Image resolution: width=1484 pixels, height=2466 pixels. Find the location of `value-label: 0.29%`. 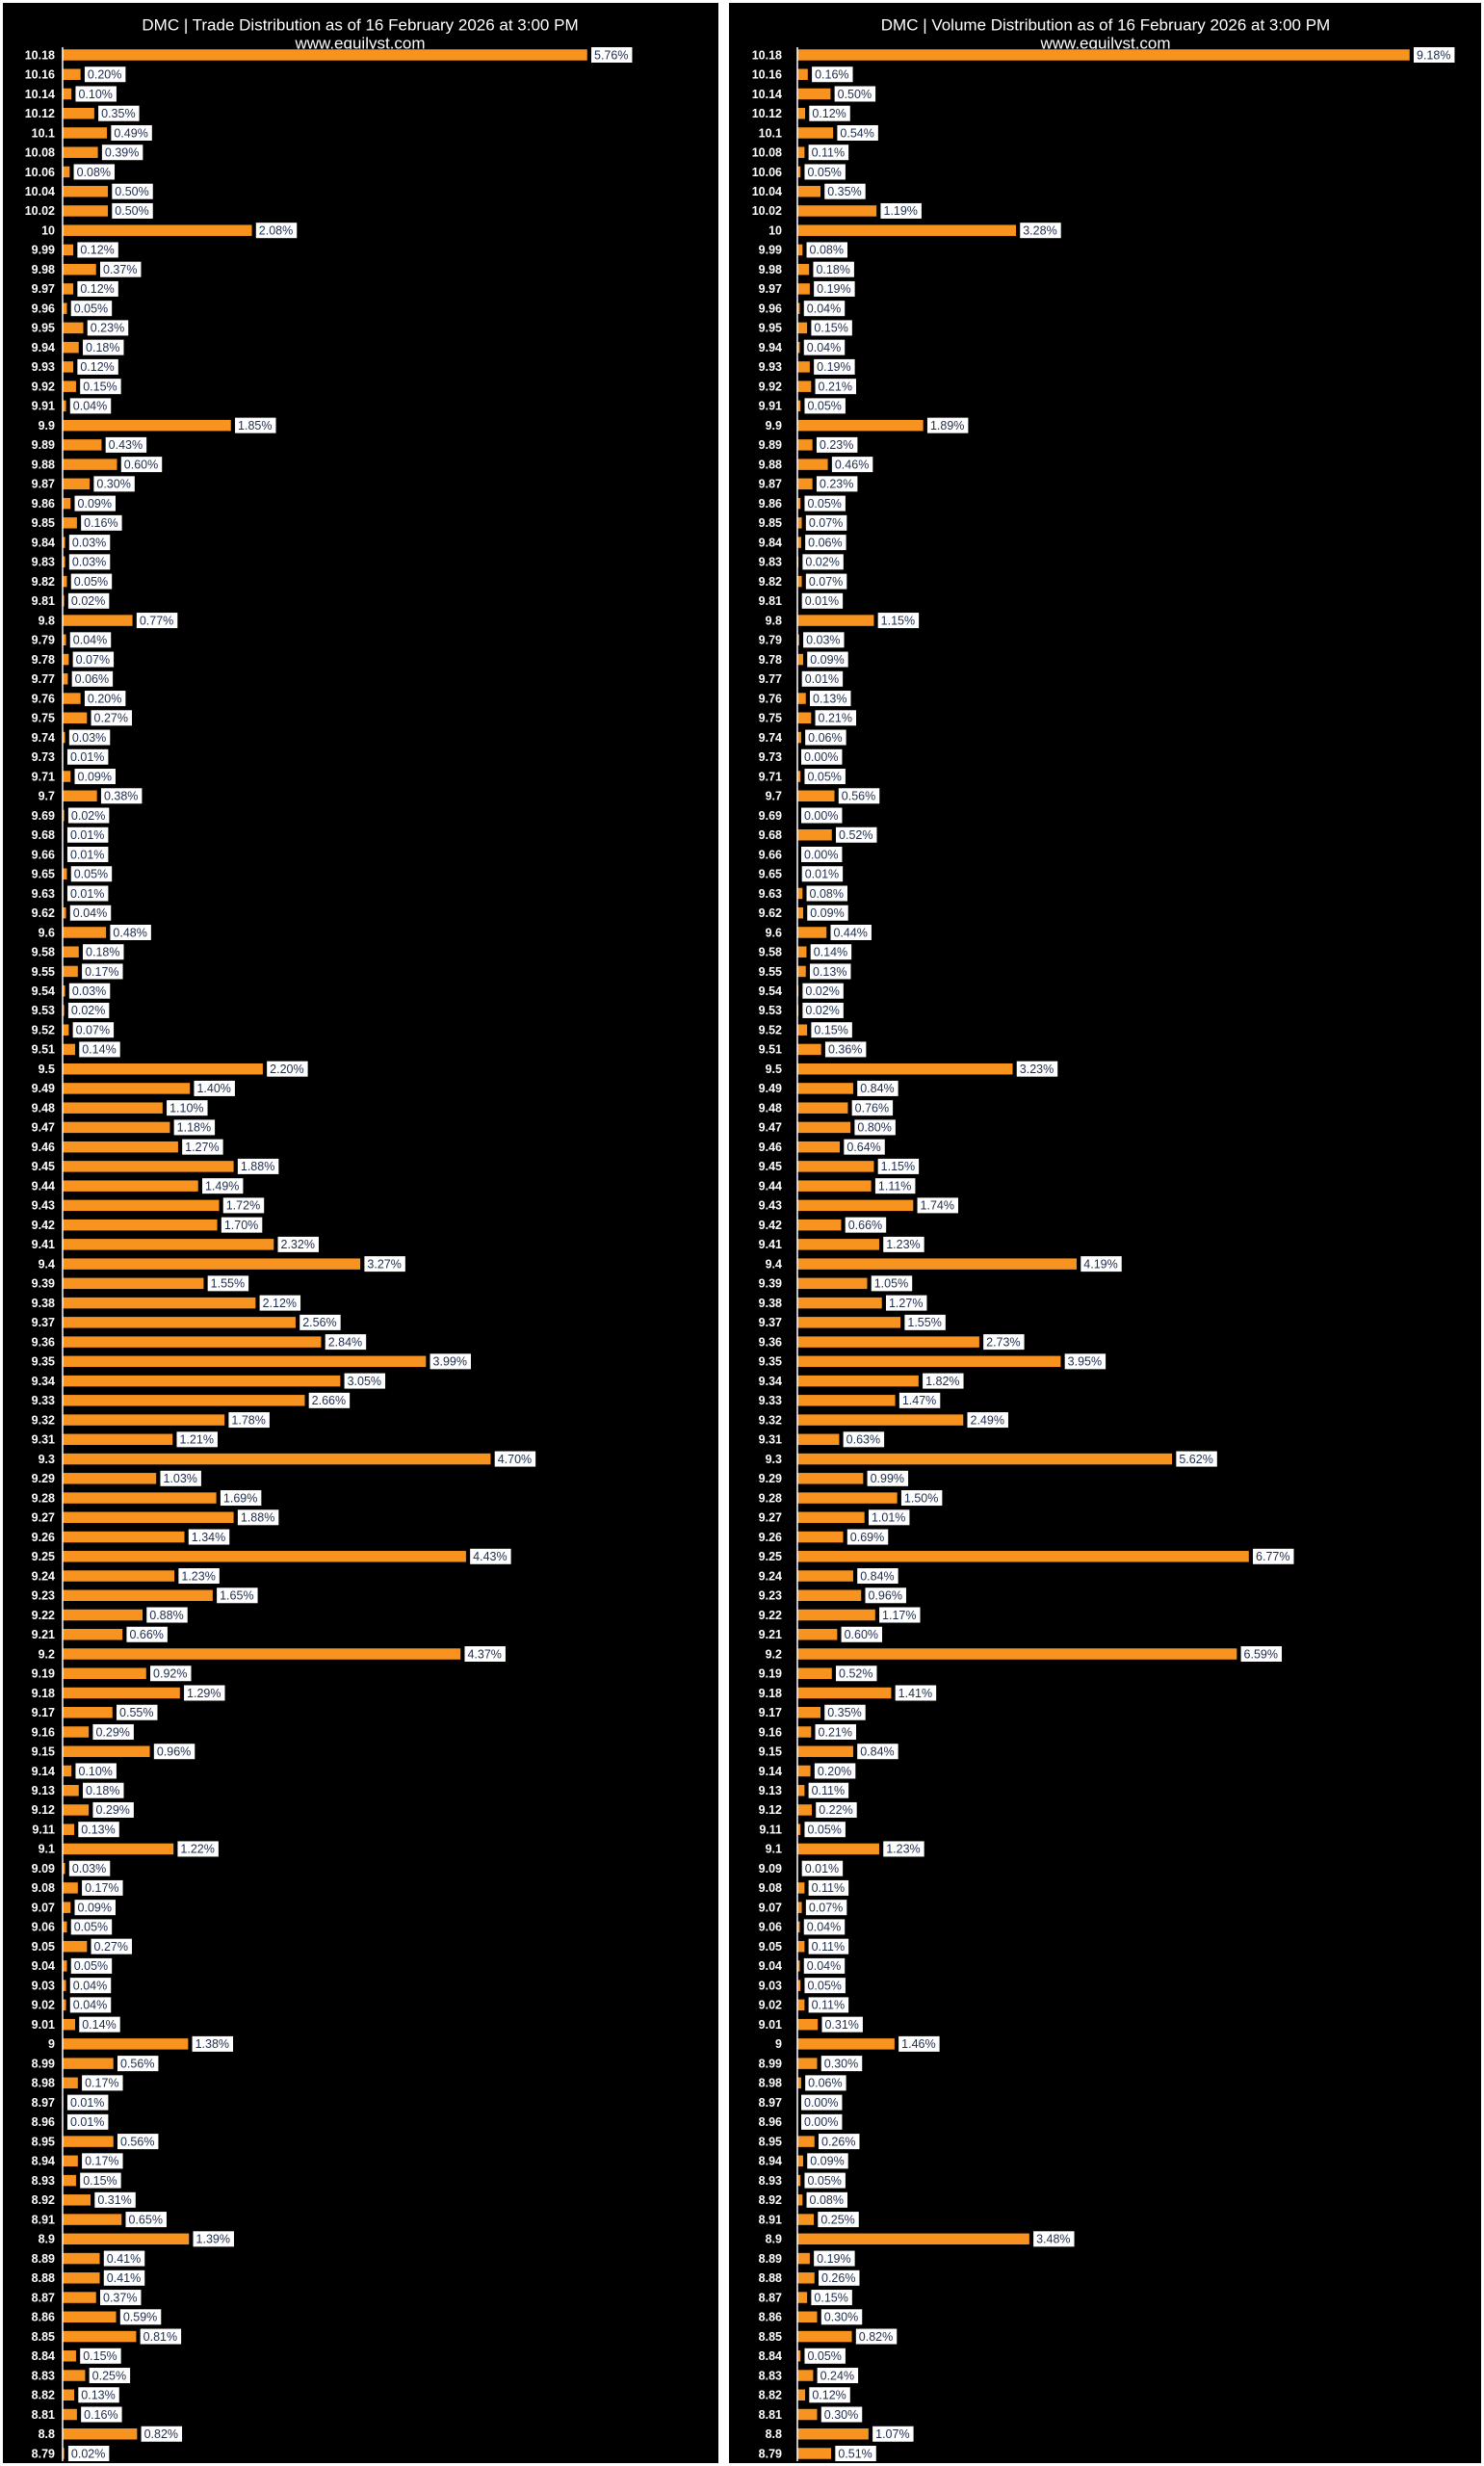

value-label: 0.29% is located at coordinates (112, 1732).